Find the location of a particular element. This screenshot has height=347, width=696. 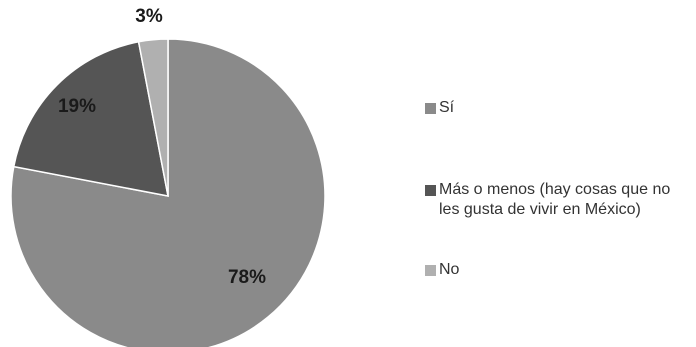

legend-label-no: No is located at coordinates (449, 269).